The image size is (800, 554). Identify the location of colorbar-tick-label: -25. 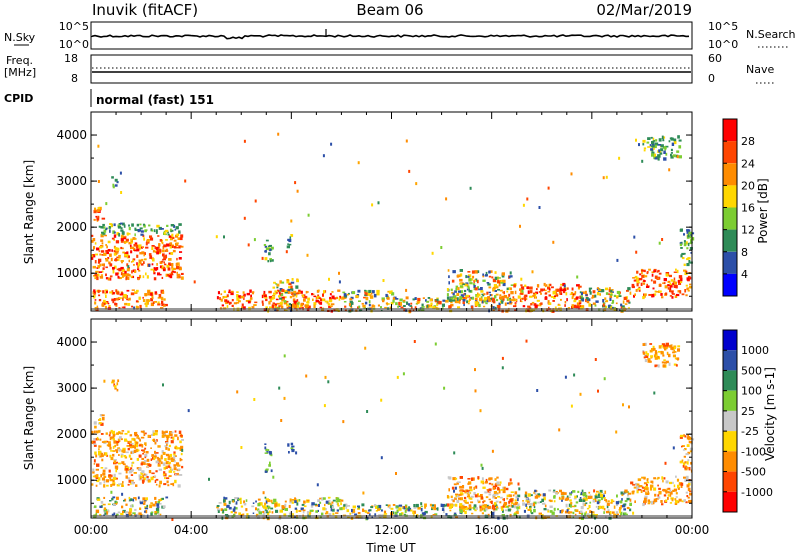
(750, 431).